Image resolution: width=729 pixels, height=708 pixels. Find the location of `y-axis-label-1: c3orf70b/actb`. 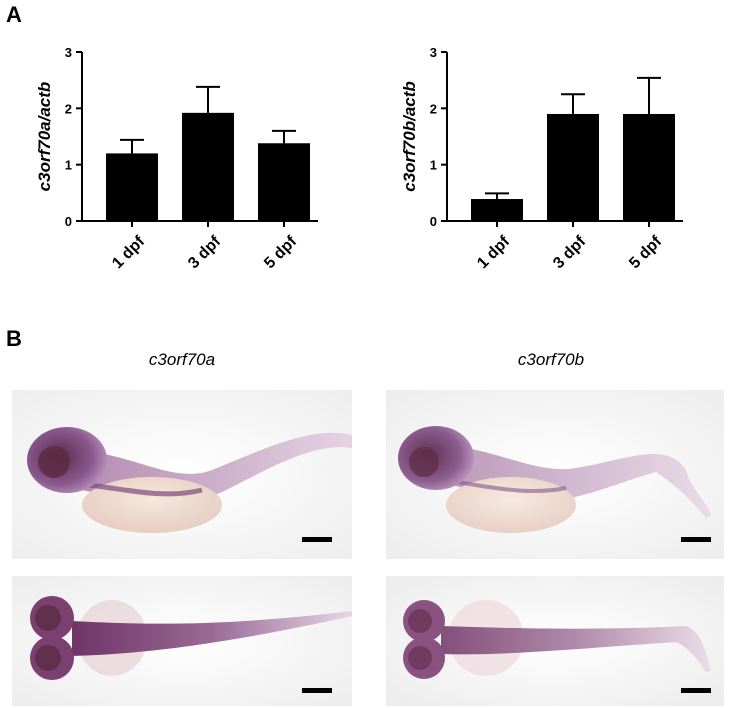

y-axis-label-1: c3orf70b/actb is located at coordinates (409, 136).